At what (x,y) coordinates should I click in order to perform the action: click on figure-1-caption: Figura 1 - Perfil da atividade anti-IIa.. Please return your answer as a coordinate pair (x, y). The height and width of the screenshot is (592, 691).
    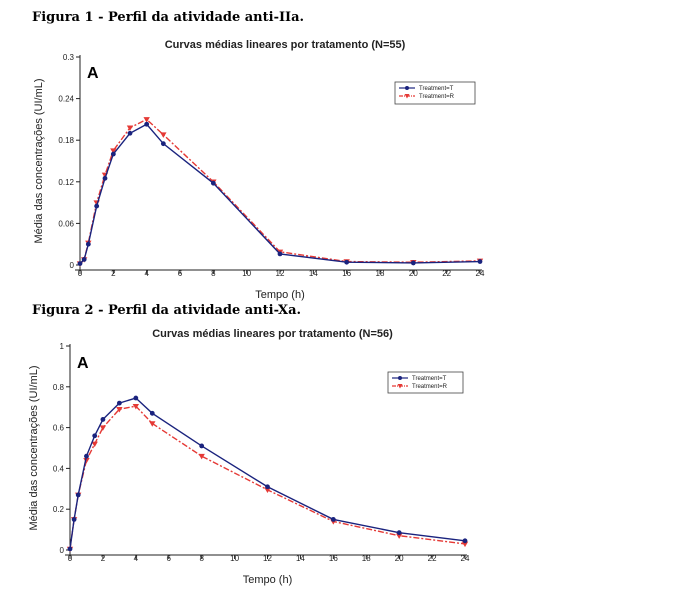
    Looking at the image, I should click on (168, 17).